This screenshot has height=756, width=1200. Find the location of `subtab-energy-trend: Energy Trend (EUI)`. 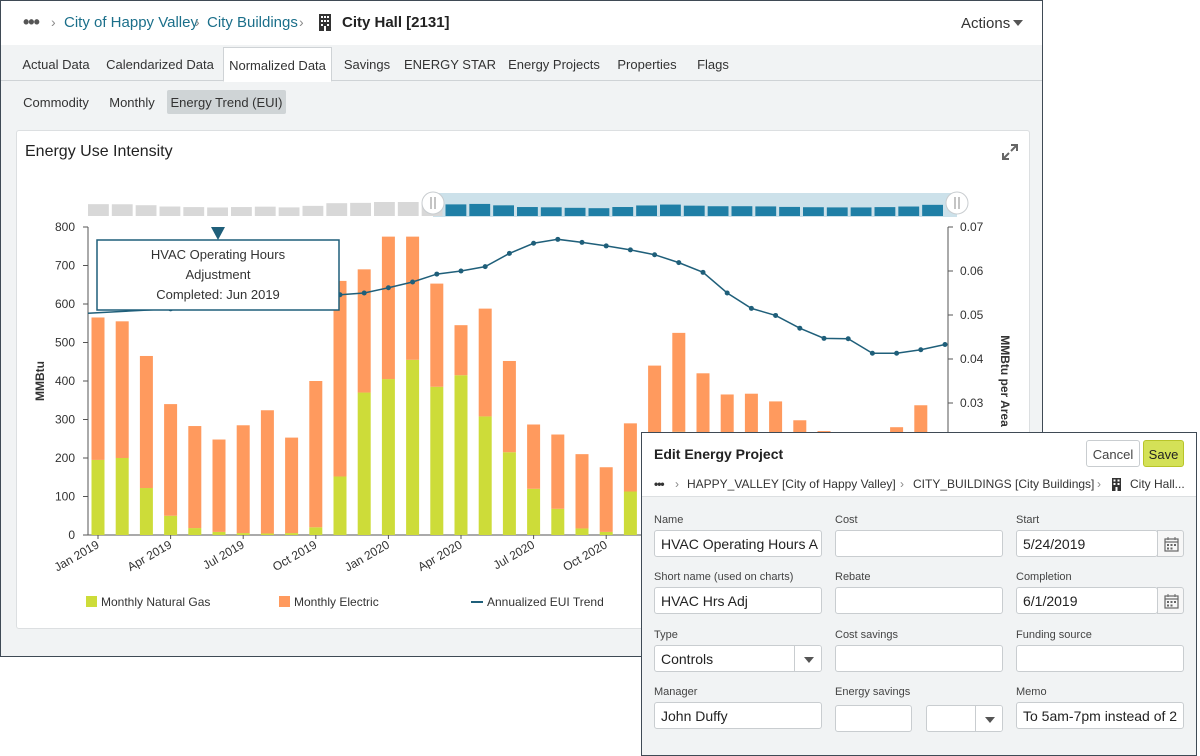

subtab-energy-trend: Energy Trend (EUI) is located at coordinates (226, 102).